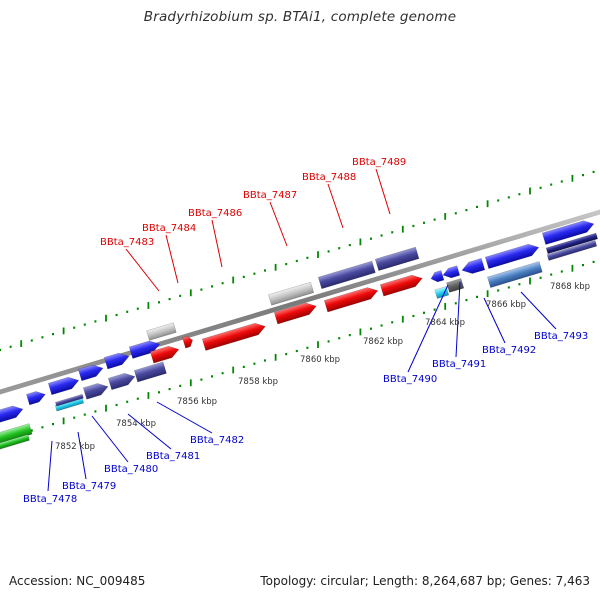 The width and height of the screenshot is (600, 600). I want to click on gene-label-bbta_7486: BBta_7486, so click(215, 213).